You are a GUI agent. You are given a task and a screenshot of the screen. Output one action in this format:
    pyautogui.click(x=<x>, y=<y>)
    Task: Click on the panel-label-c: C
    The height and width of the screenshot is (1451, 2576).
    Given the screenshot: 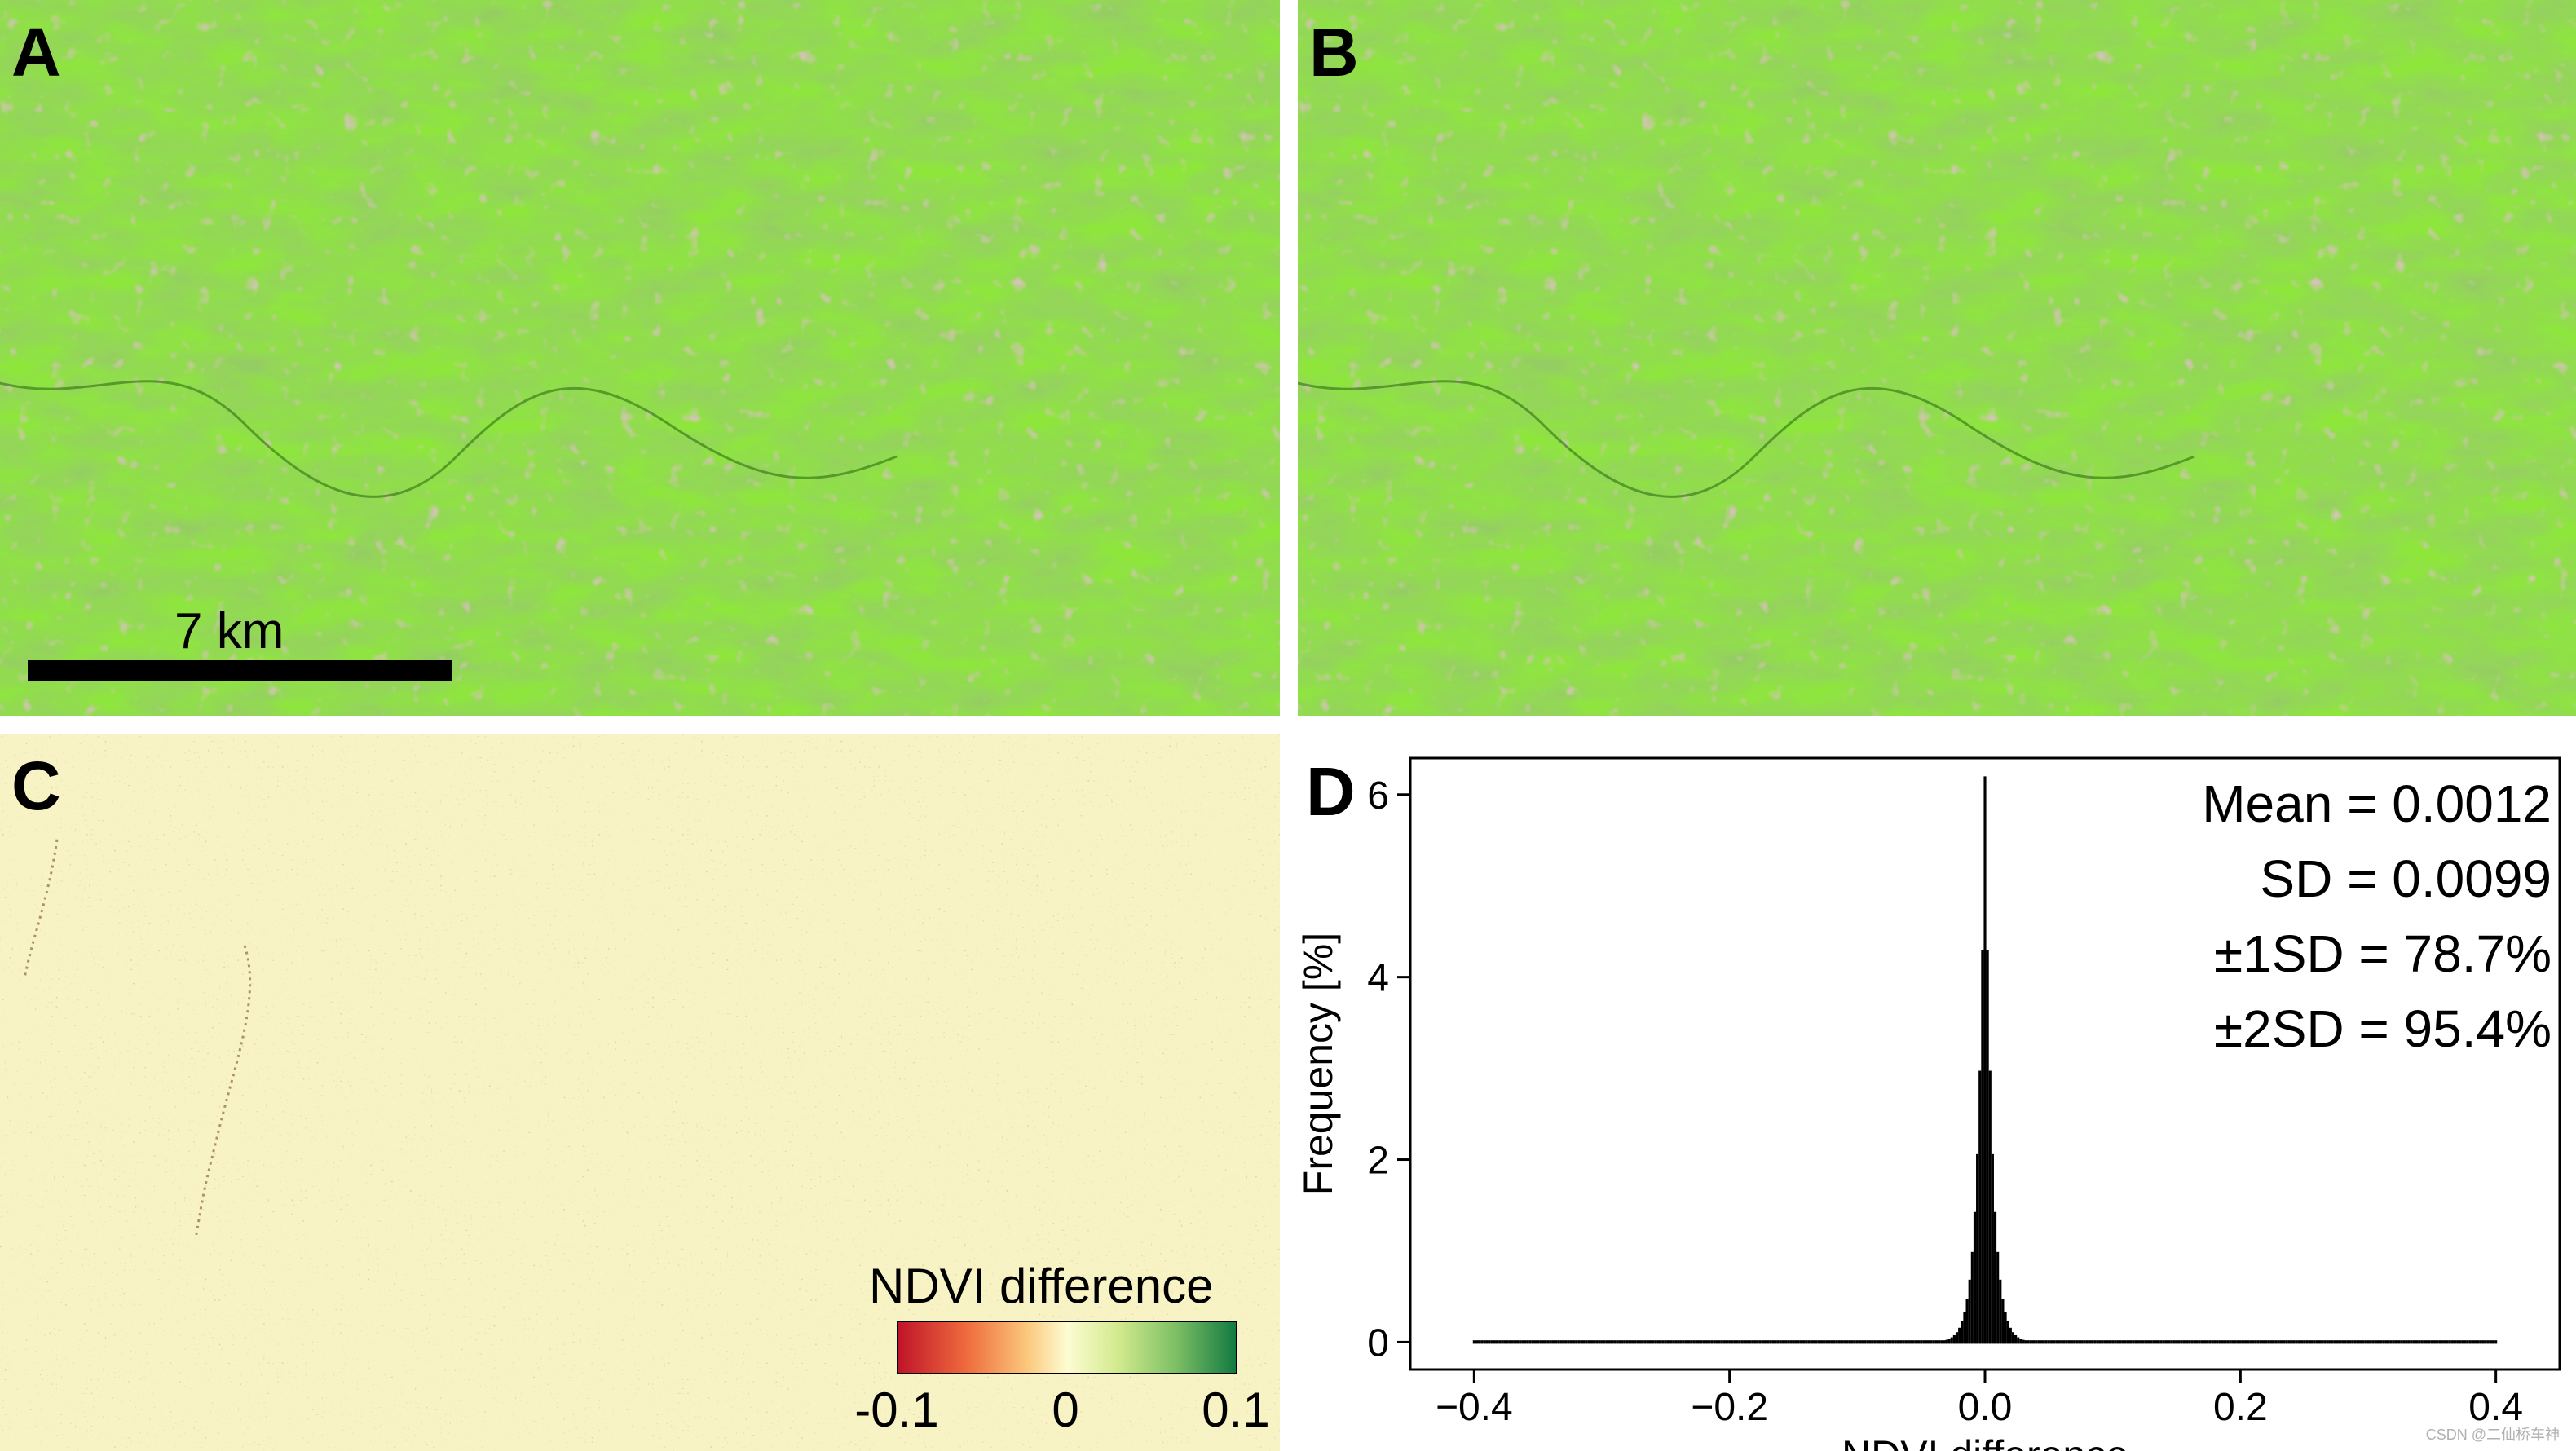 What is the action you would take?
    pyautogui.click(x=36, y=786)
    